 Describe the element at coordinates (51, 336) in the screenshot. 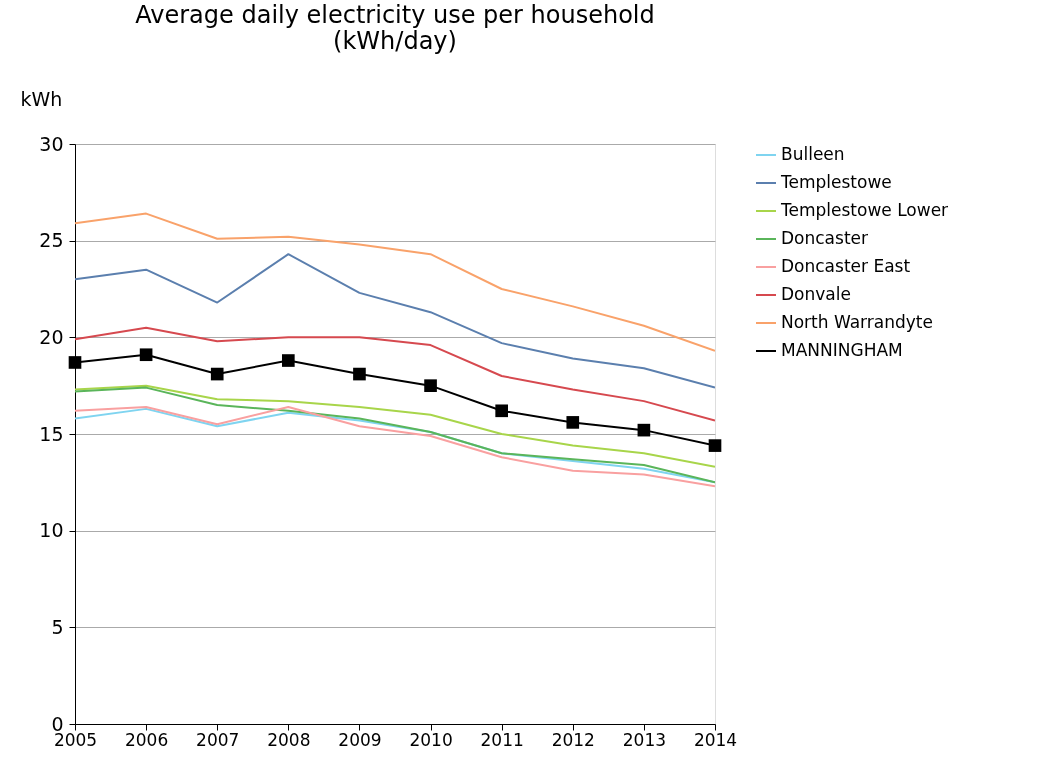

I see `y-tick-label: 20` at that location.